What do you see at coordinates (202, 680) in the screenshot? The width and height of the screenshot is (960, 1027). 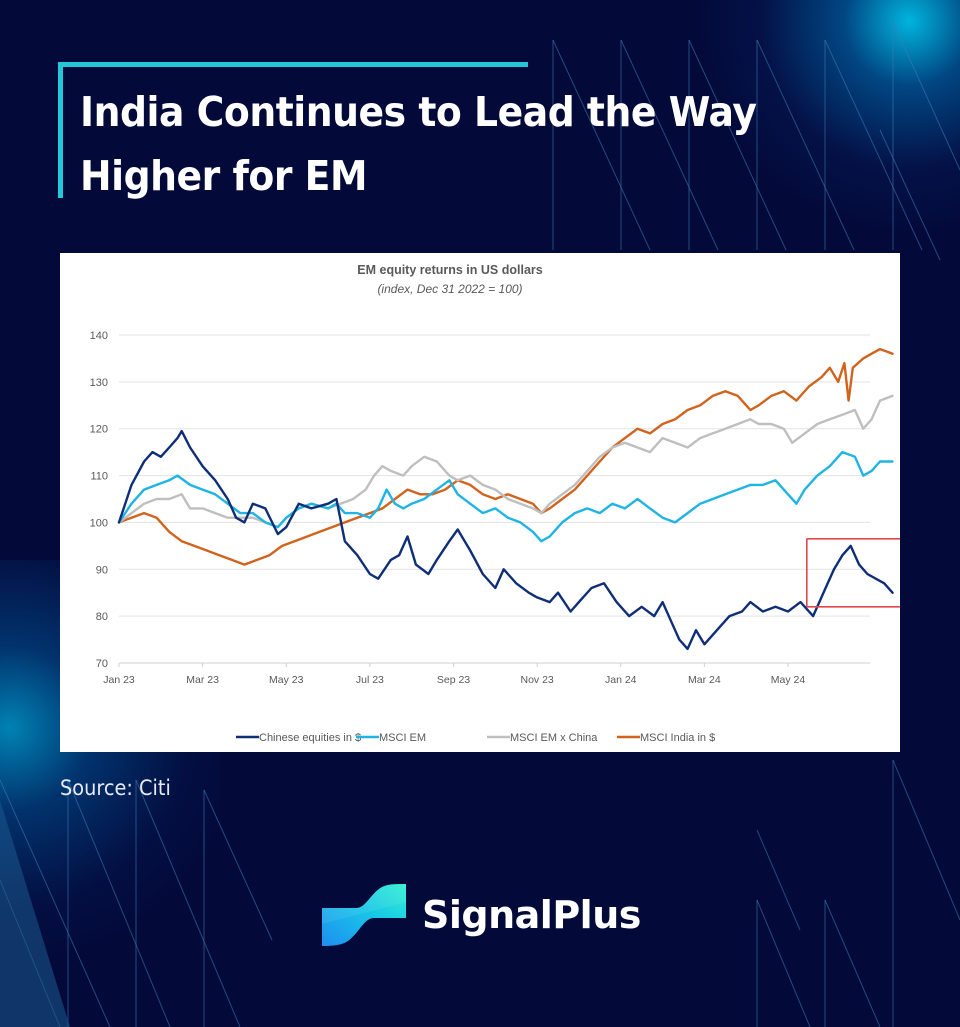 I see `x-tick-label: Mar 23` at bounding box center [202, 680].